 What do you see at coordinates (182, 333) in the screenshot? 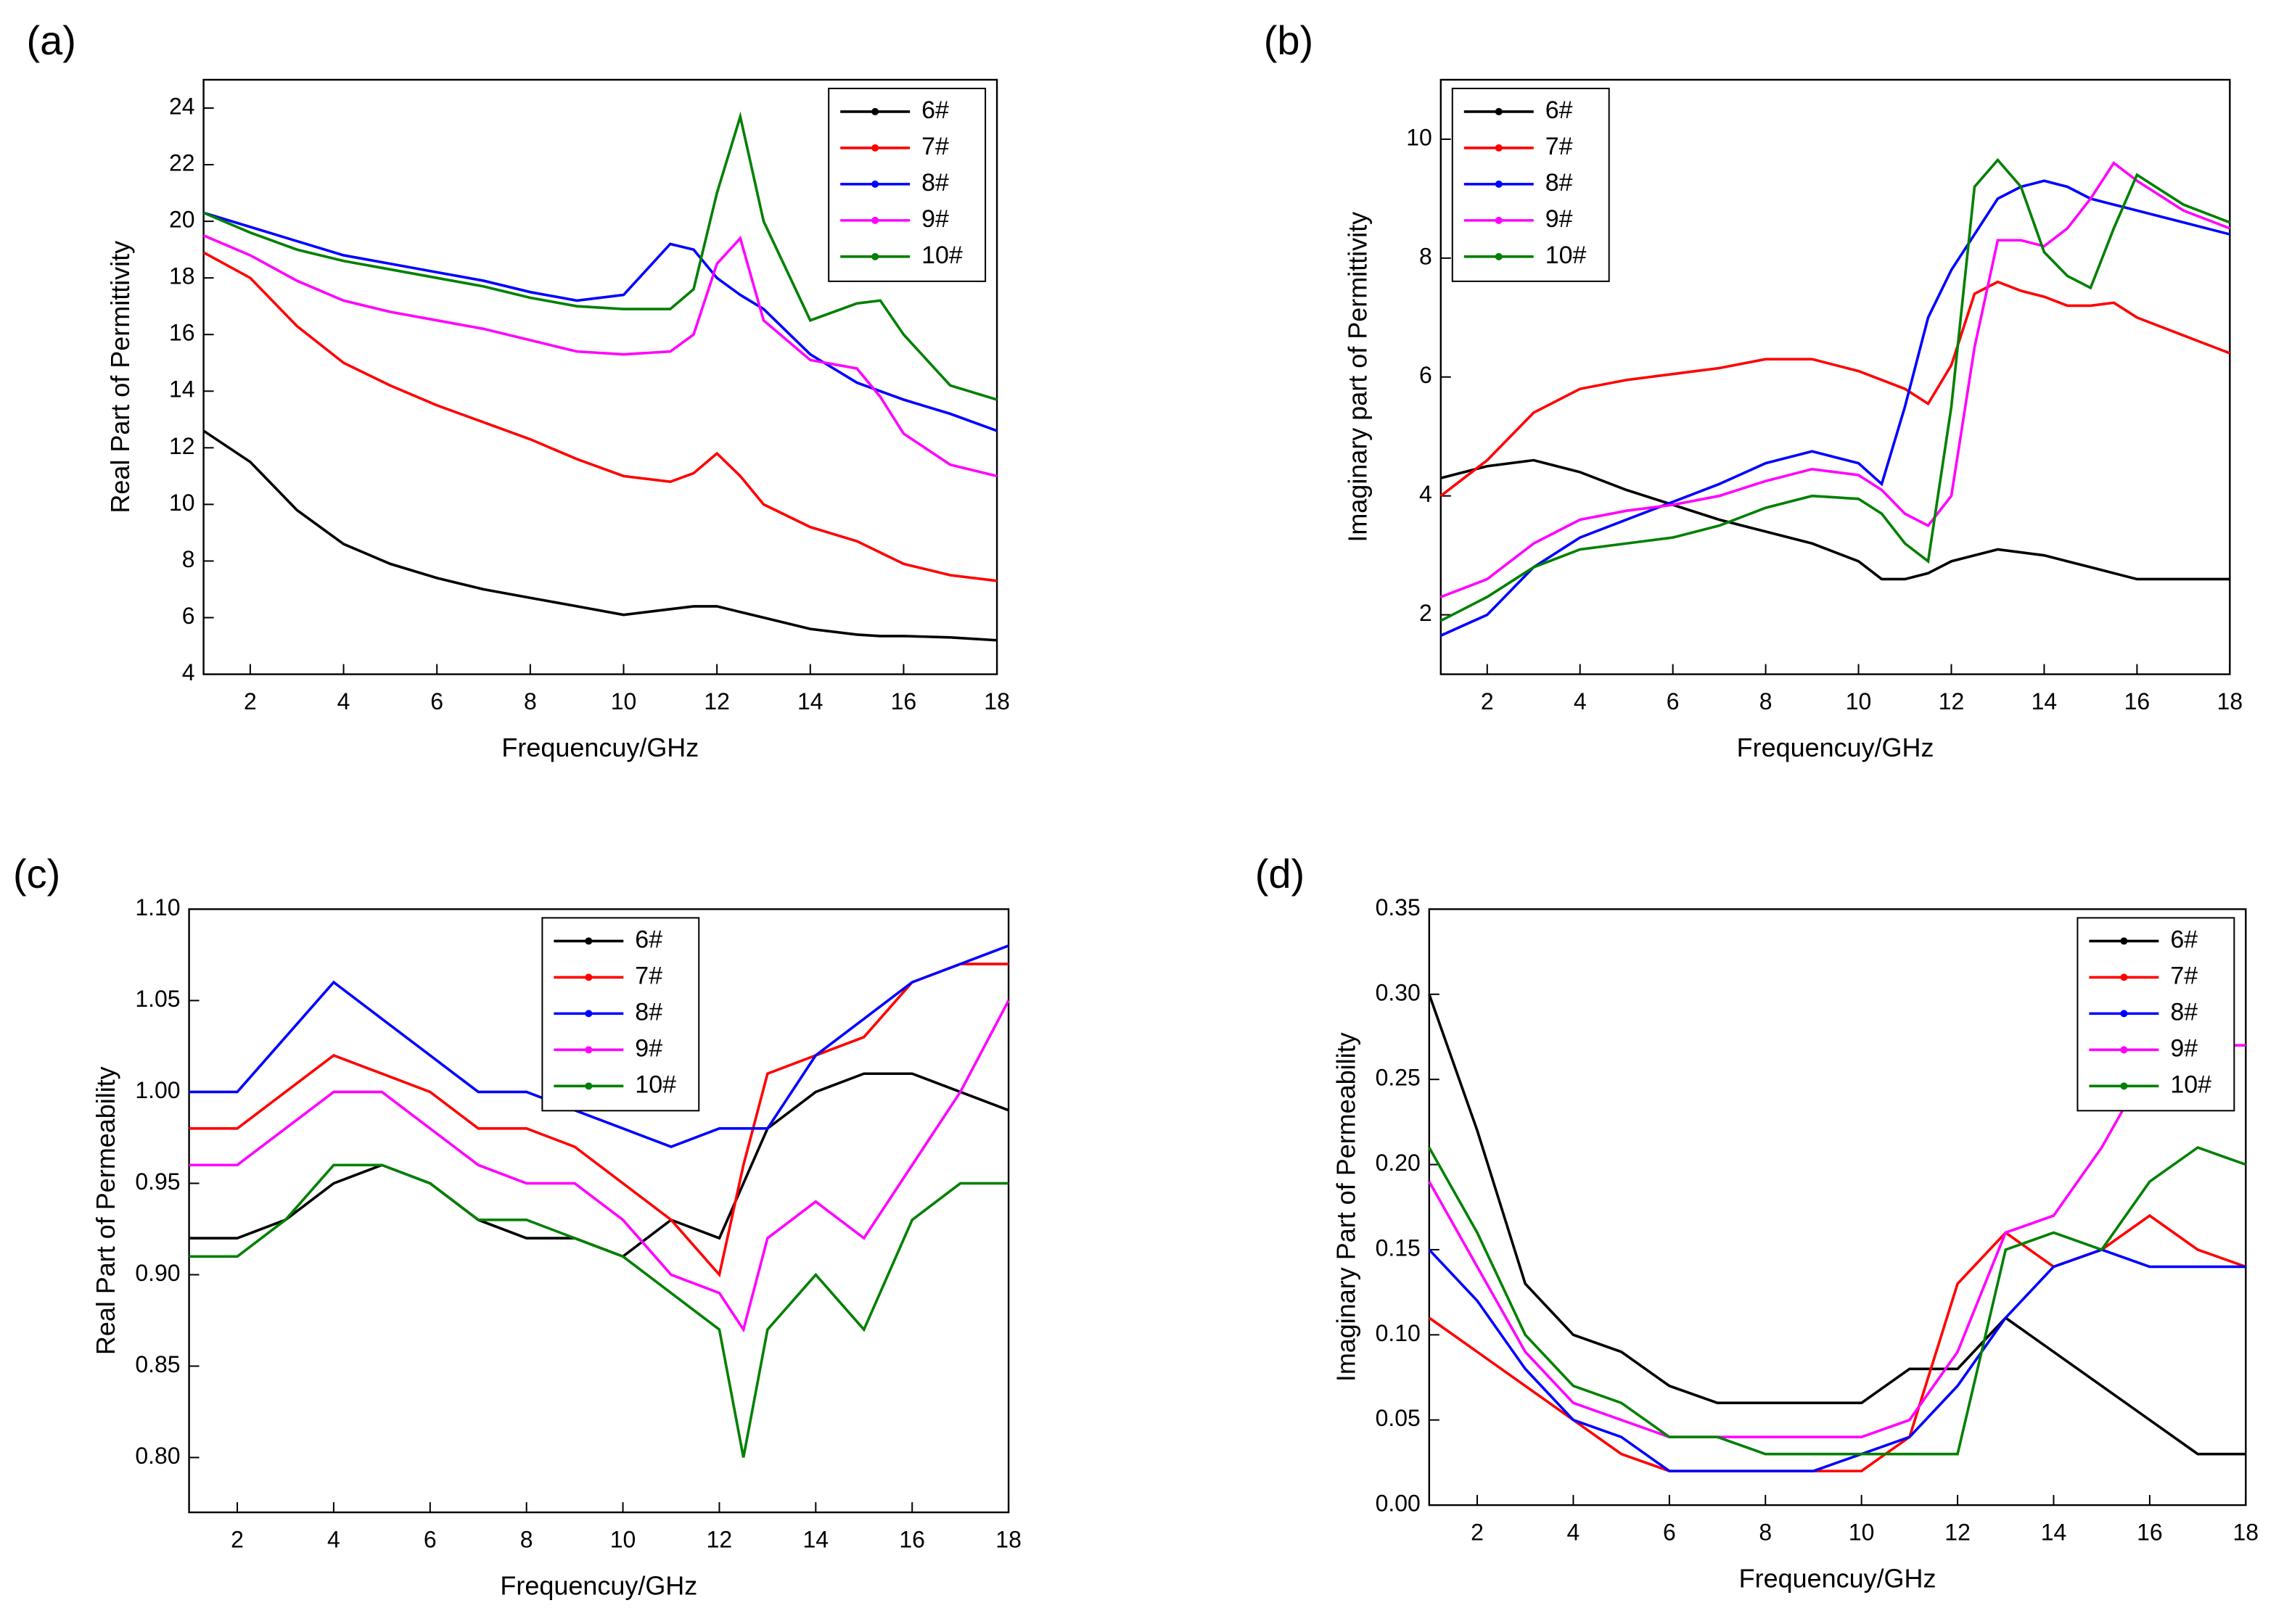
I see `y-tick-label: 16` at bounding box center [182, 333].